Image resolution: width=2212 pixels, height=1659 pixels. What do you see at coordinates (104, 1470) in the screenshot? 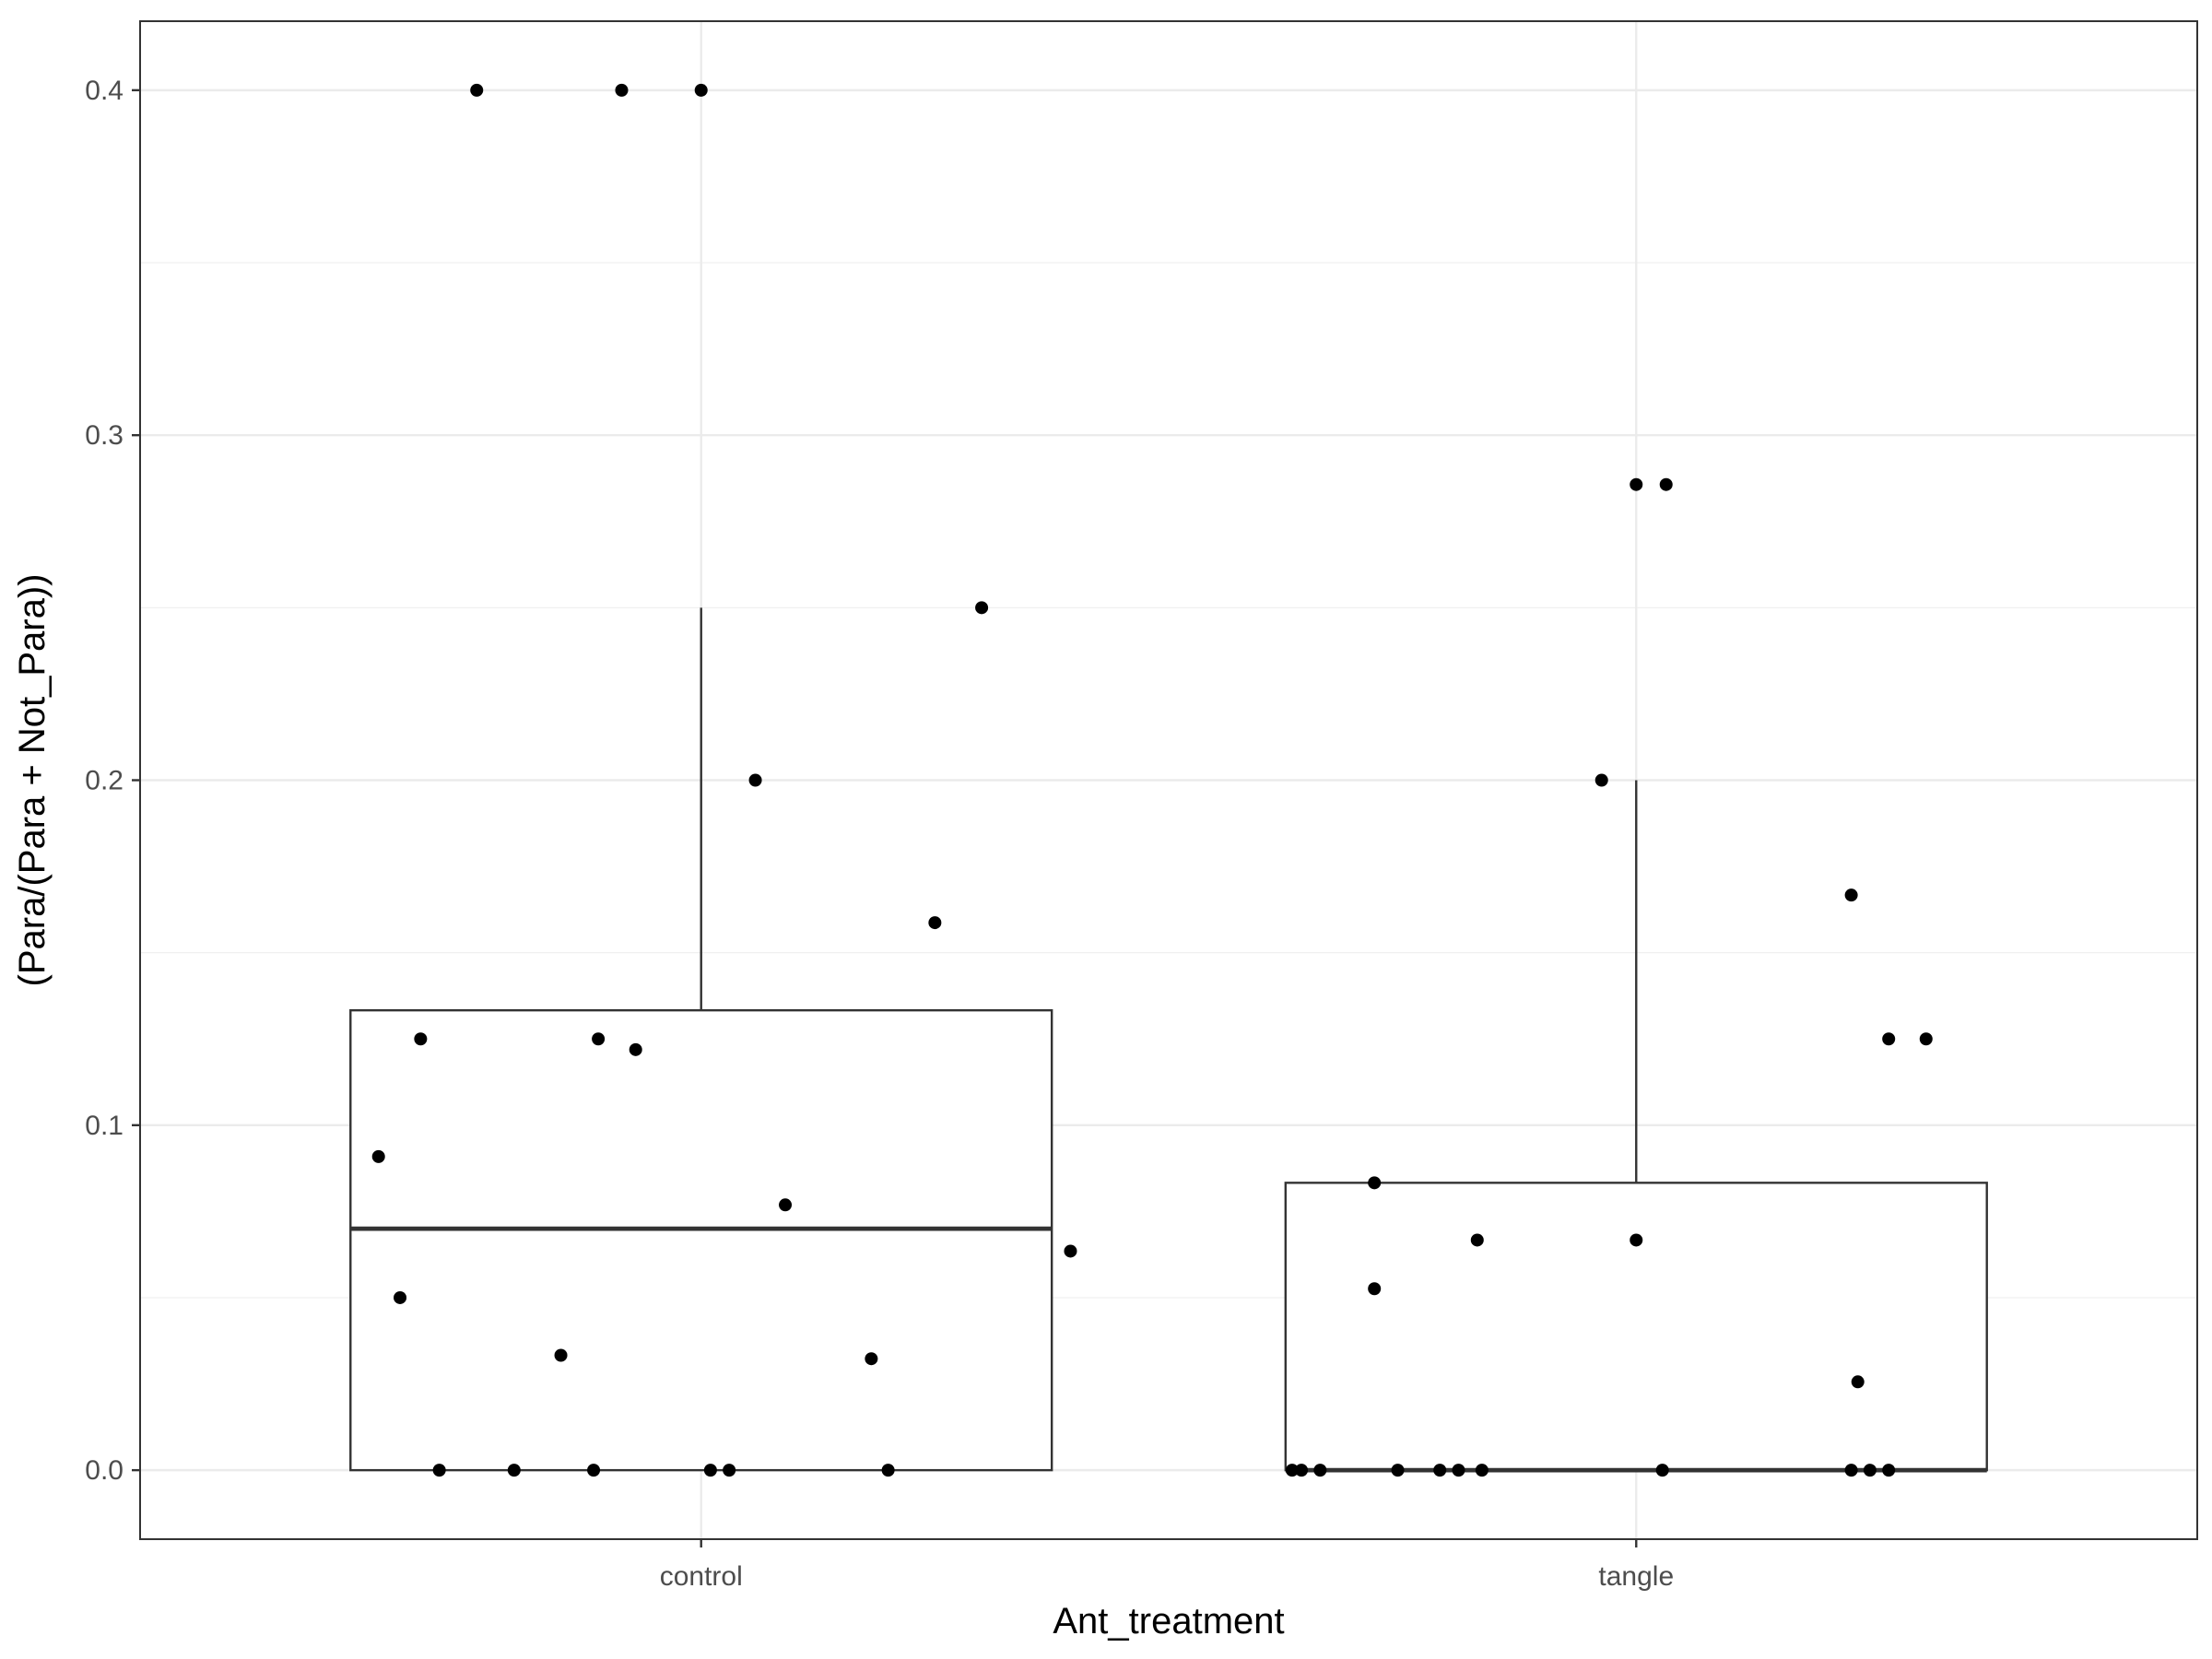
I see `y-tick-label: 0.0` at bounding box center [104, 1470].